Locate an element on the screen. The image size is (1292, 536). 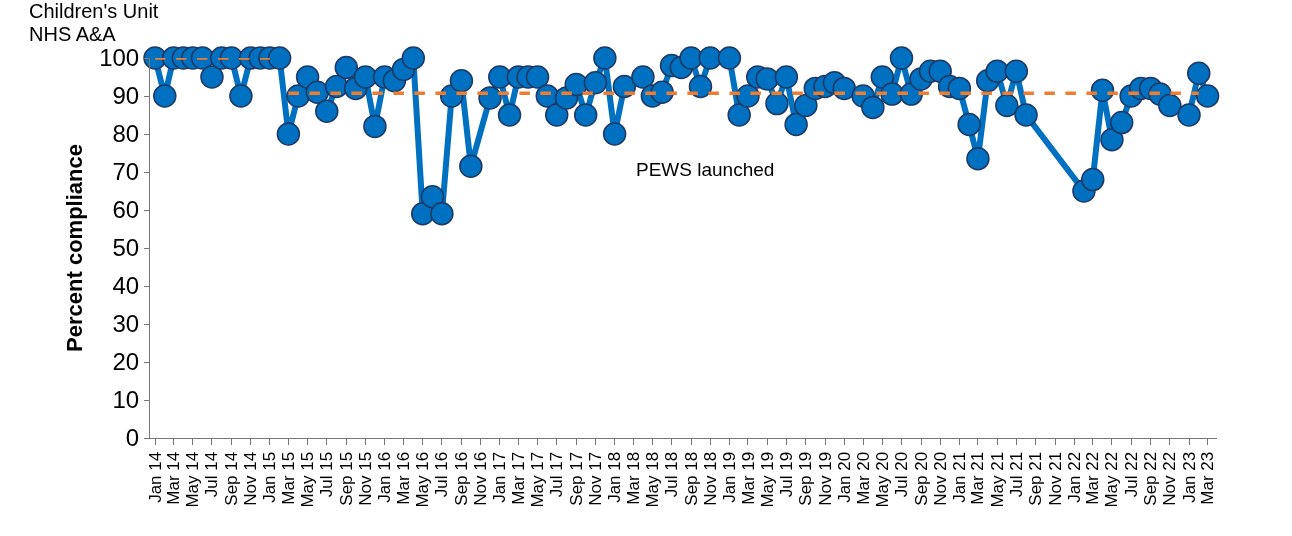
x-tick-label: May 18 is located at coordinates (652, 479).